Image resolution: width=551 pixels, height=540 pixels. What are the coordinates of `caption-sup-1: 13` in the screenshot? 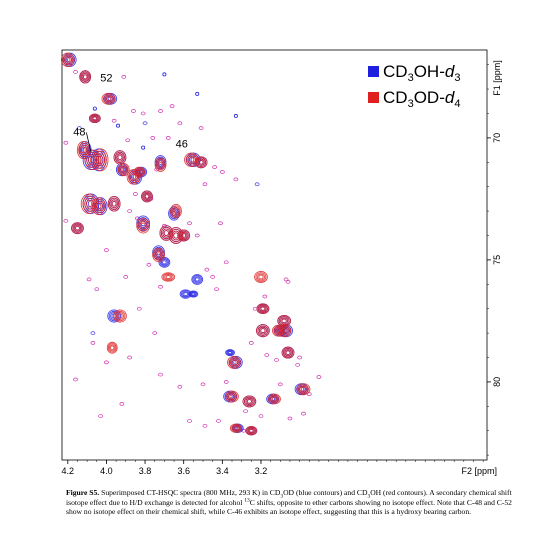 It's located at (247, 500).